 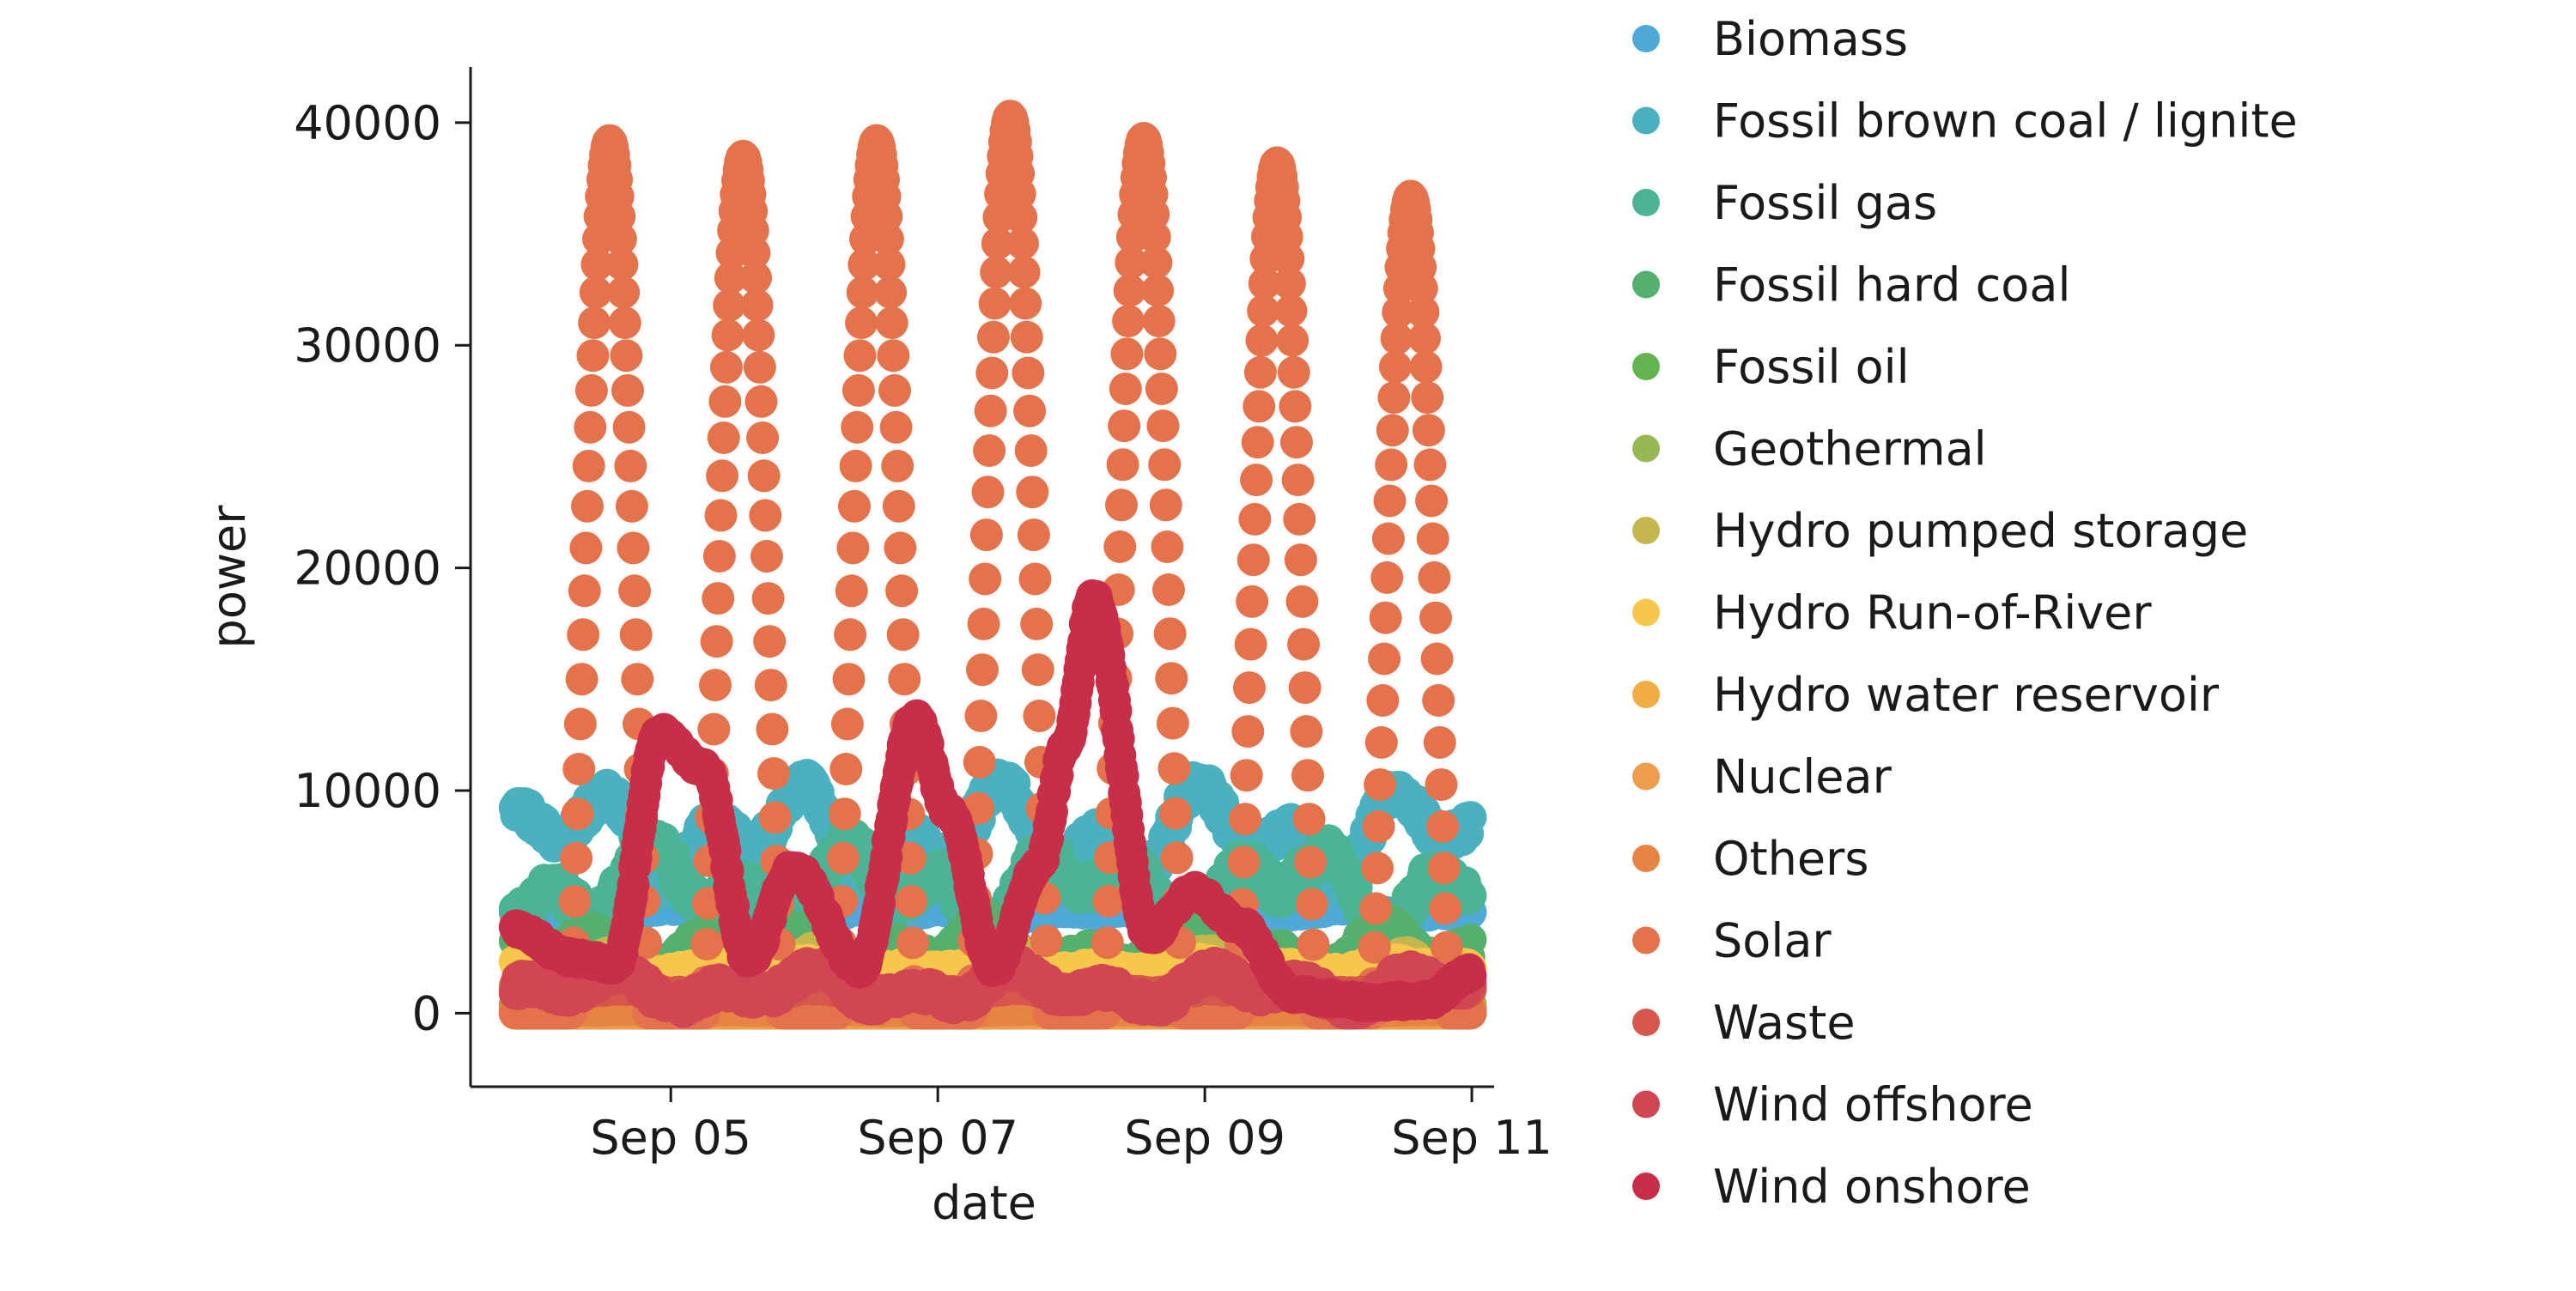 What do you see at coordinates (1470, 817) in the screenshot?
I see `data-point` at bounding box center [1470, 817].